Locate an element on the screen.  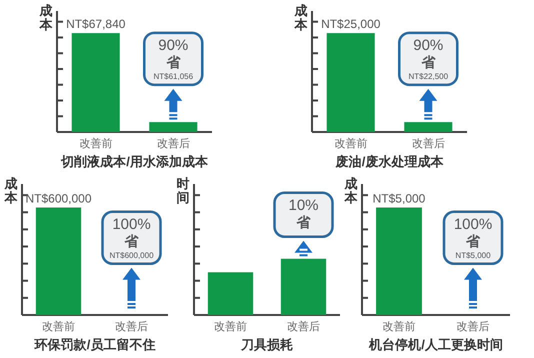
annotation: 90% 省 NT$61,056 is located at coordinates (173, 58).